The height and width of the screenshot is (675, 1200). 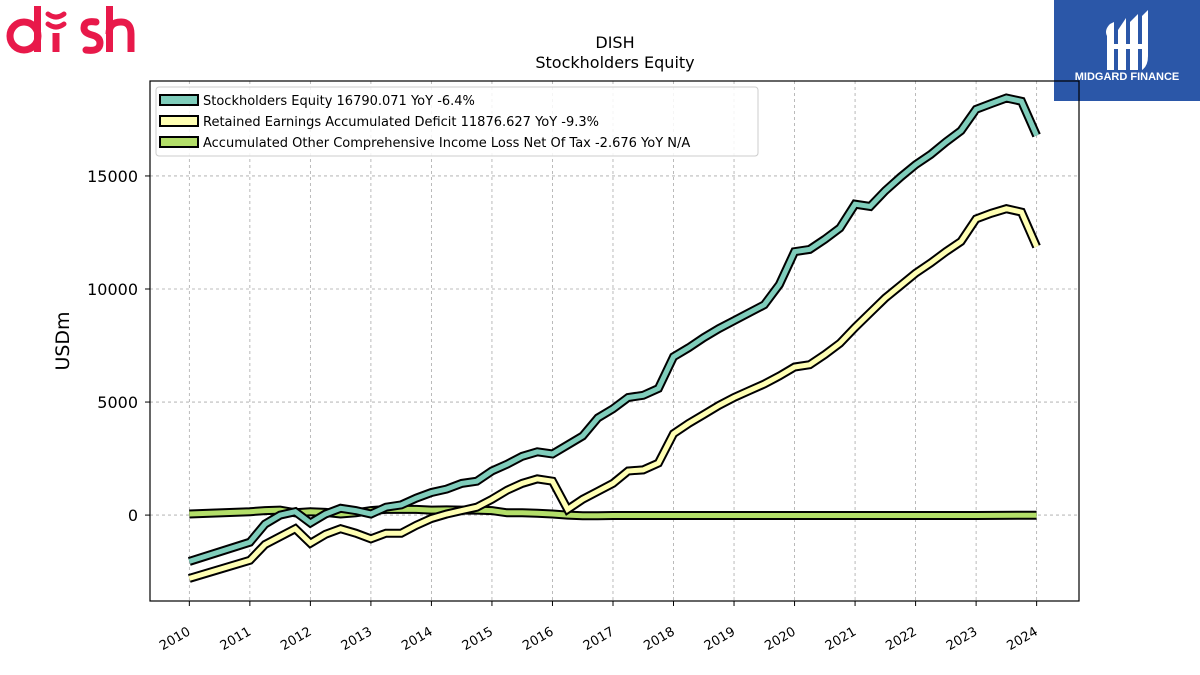 I want to click on y-tick-label: 10000, so click(x=112, y=289).